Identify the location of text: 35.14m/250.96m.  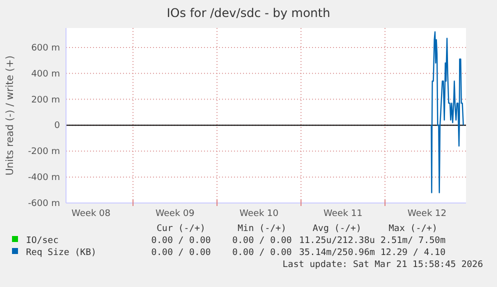
(337, 253).